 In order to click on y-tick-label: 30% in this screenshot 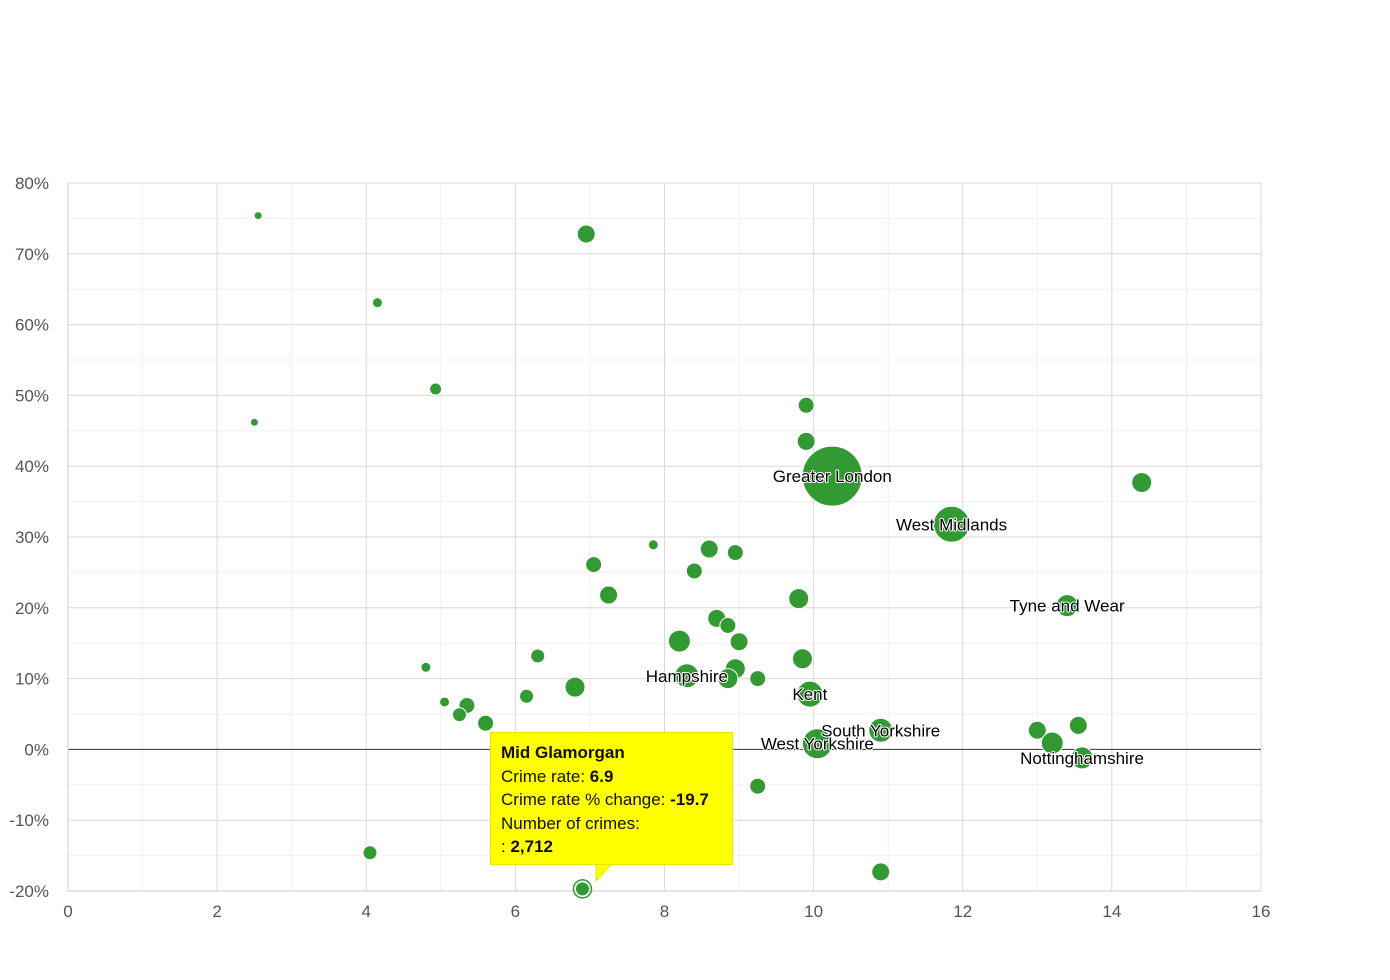, I will do `click(32, 537)`.